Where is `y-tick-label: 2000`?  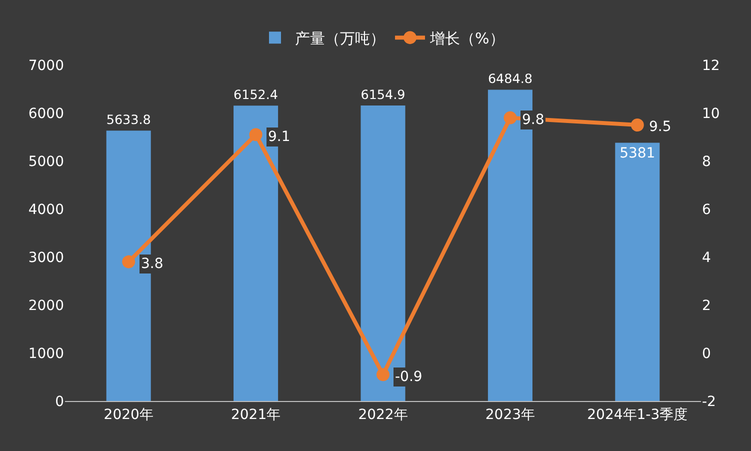 y-tick-label: 2000 is located at coordinates (46, 306).